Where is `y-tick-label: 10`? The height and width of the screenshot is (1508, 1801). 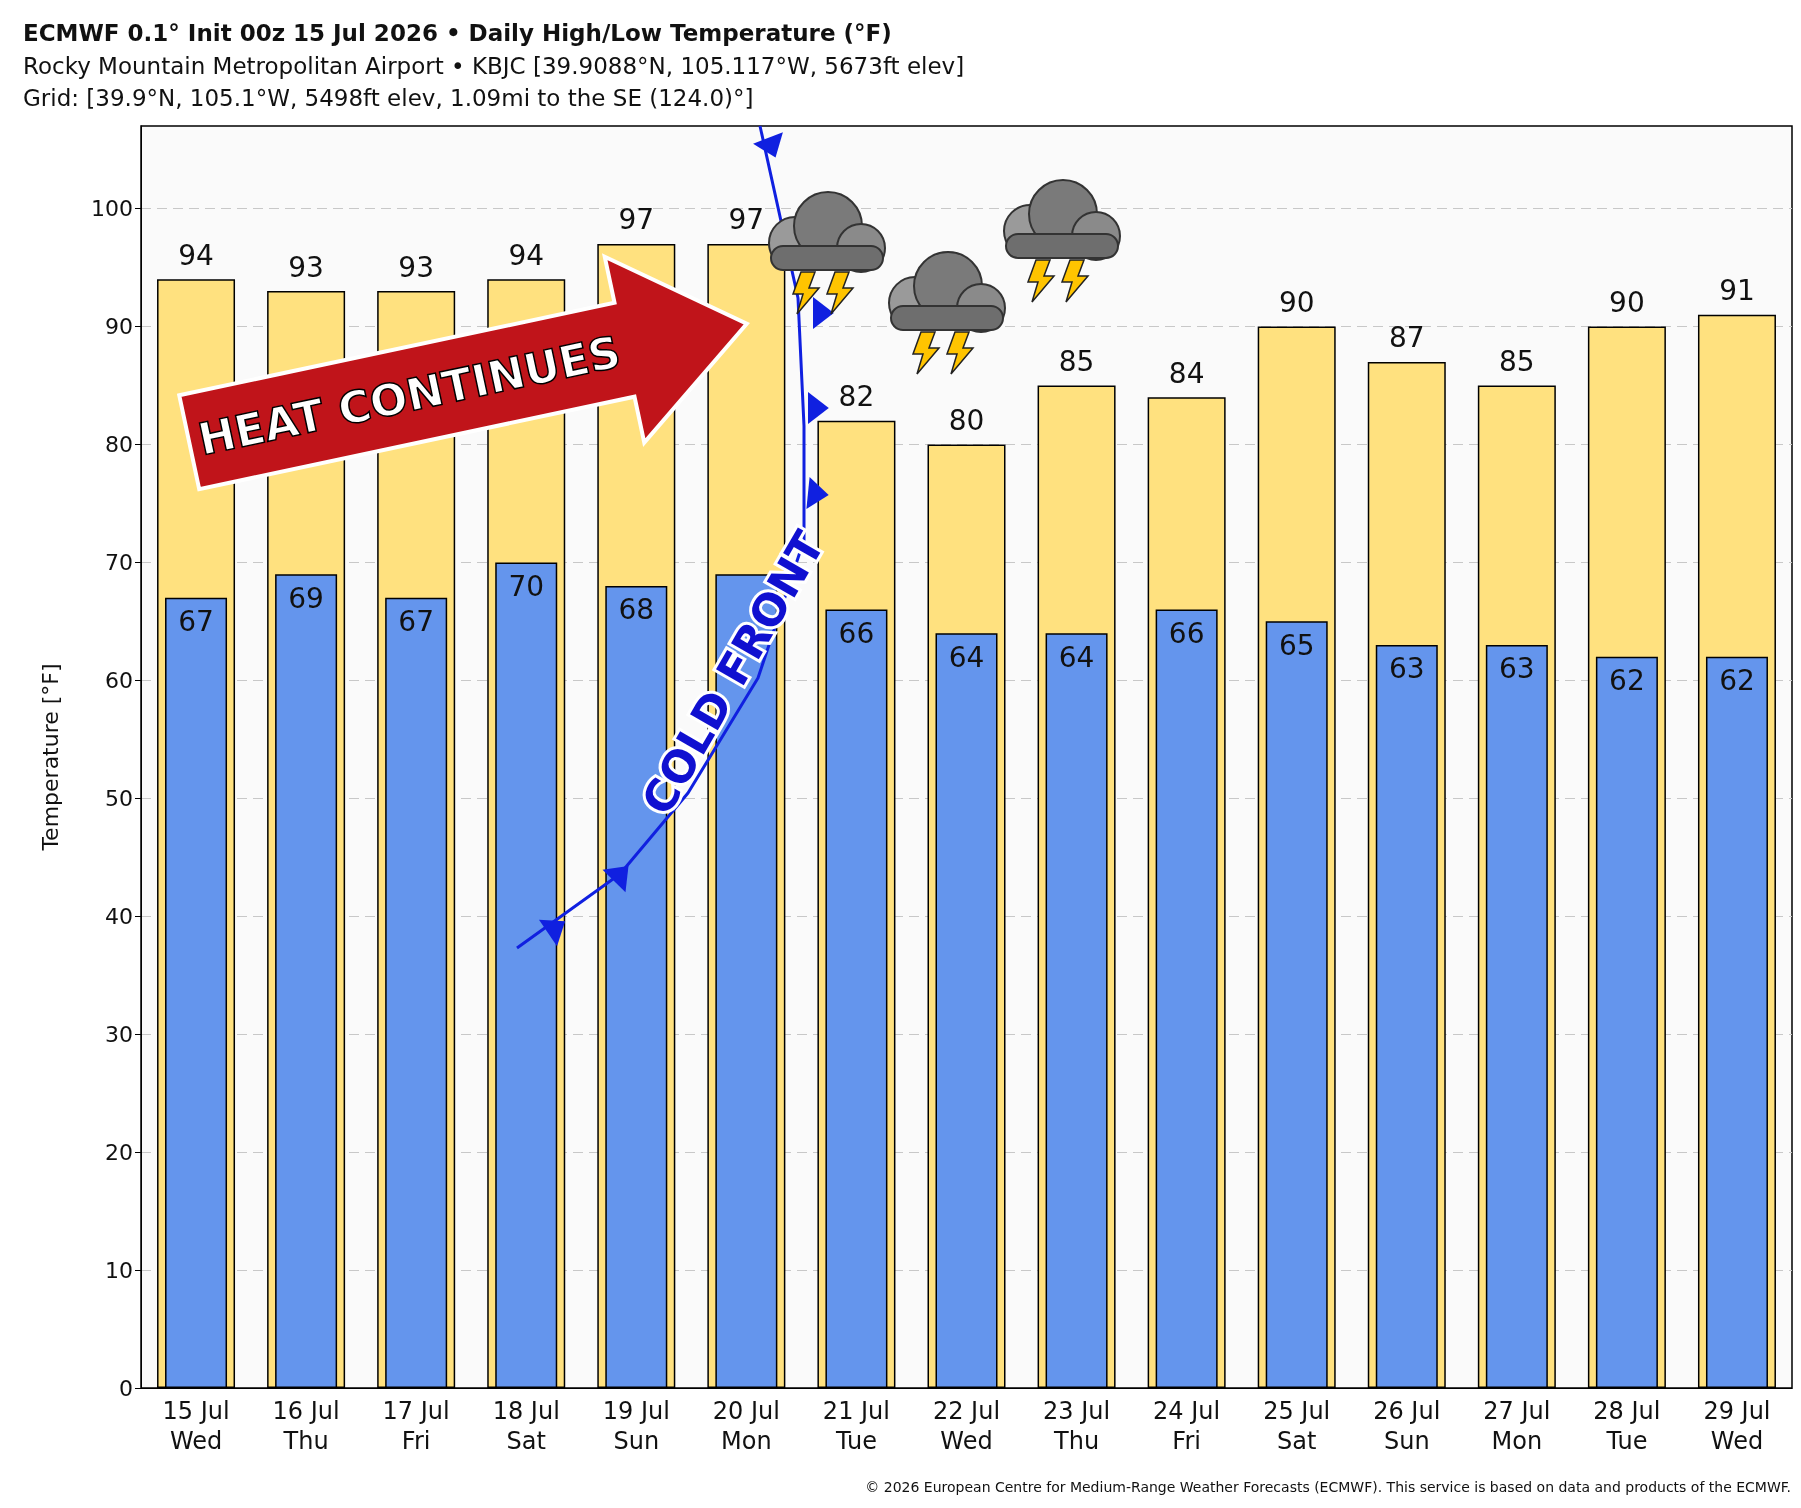
y-tick-label: 10 is located at coordinates (119, 1270).